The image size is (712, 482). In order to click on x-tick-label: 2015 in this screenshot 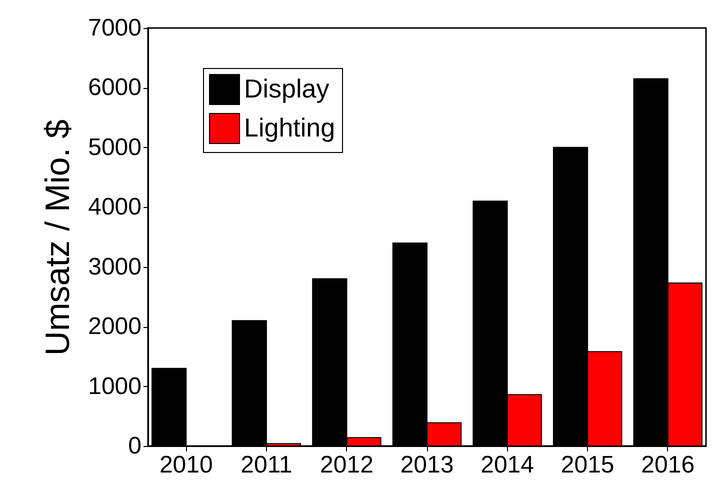, I will do `click(587, 465)`.